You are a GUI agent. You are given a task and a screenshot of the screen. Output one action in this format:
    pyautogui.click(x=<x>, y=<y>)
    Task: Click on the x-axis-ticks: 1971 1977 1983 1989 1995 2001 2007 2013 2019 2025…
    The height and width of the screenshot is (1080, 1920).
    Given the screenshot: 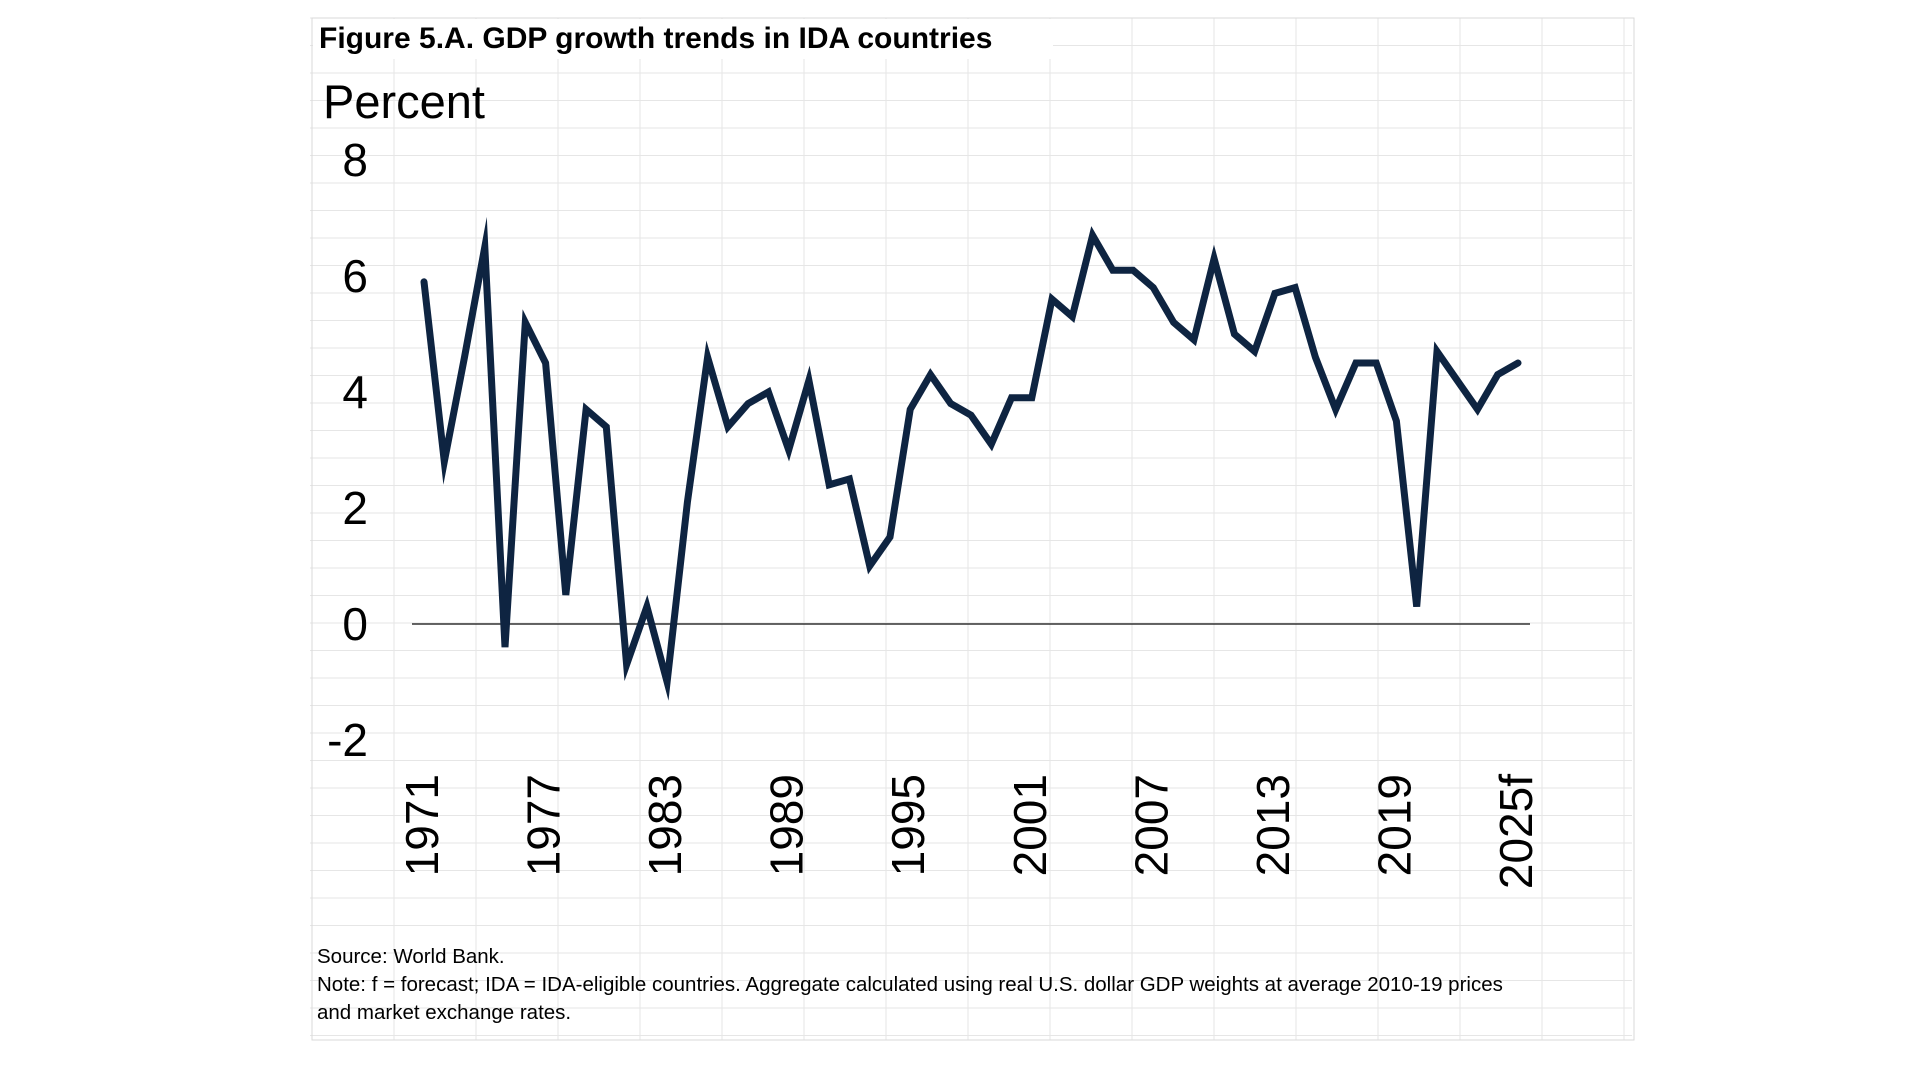 What is the action you would take?
    pyautogui.click(x=969, y=831)
    